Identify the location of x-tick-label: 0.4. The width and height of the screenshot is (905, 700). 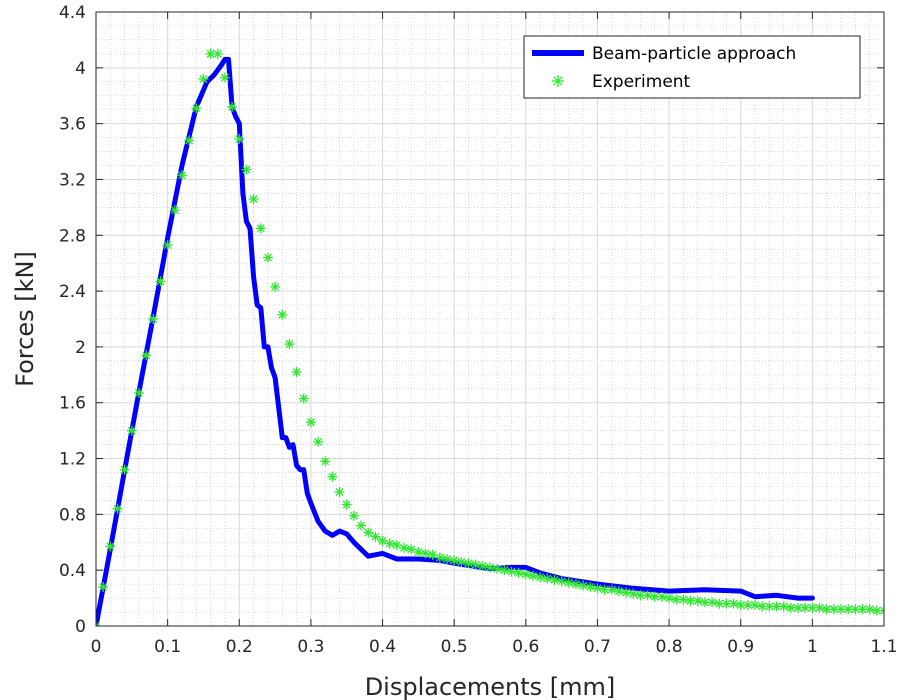
(382, 647).